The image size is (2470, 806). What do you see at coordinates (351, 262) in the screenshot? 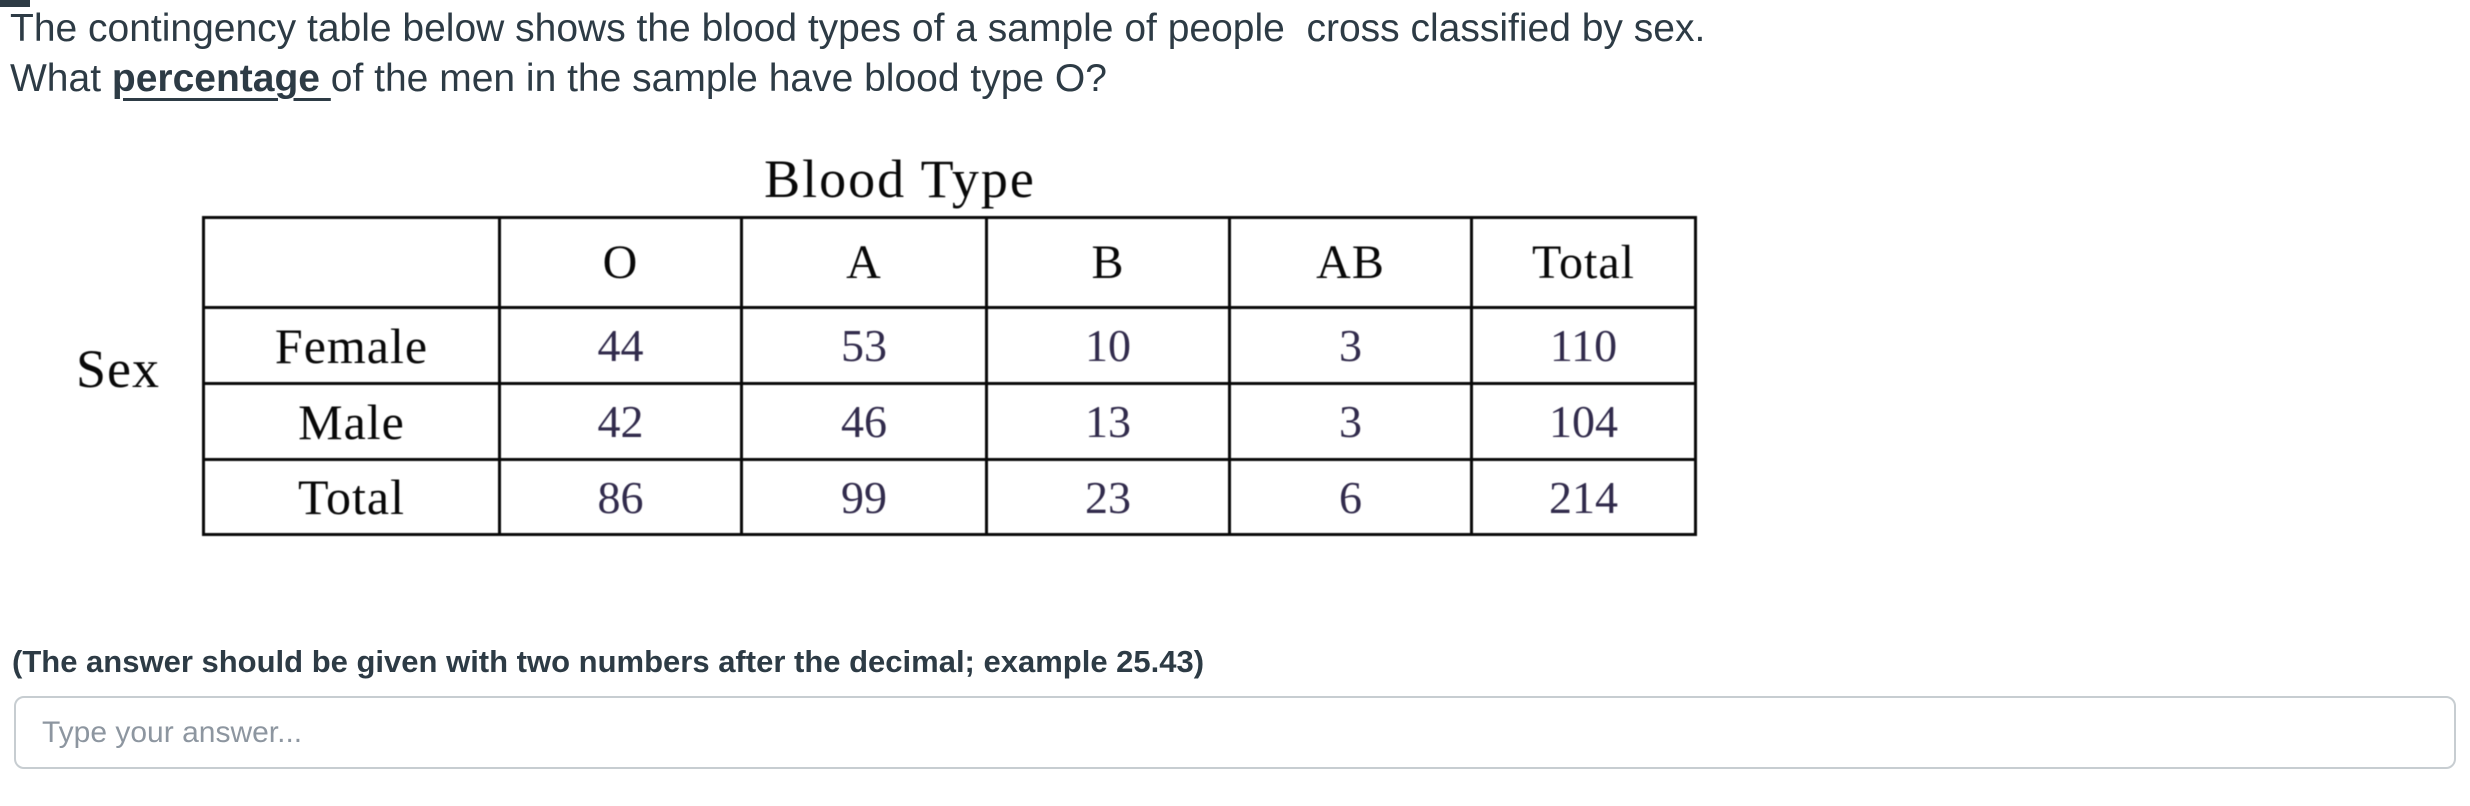
I see `table-corner-blank` at bounding box center [351, 262].